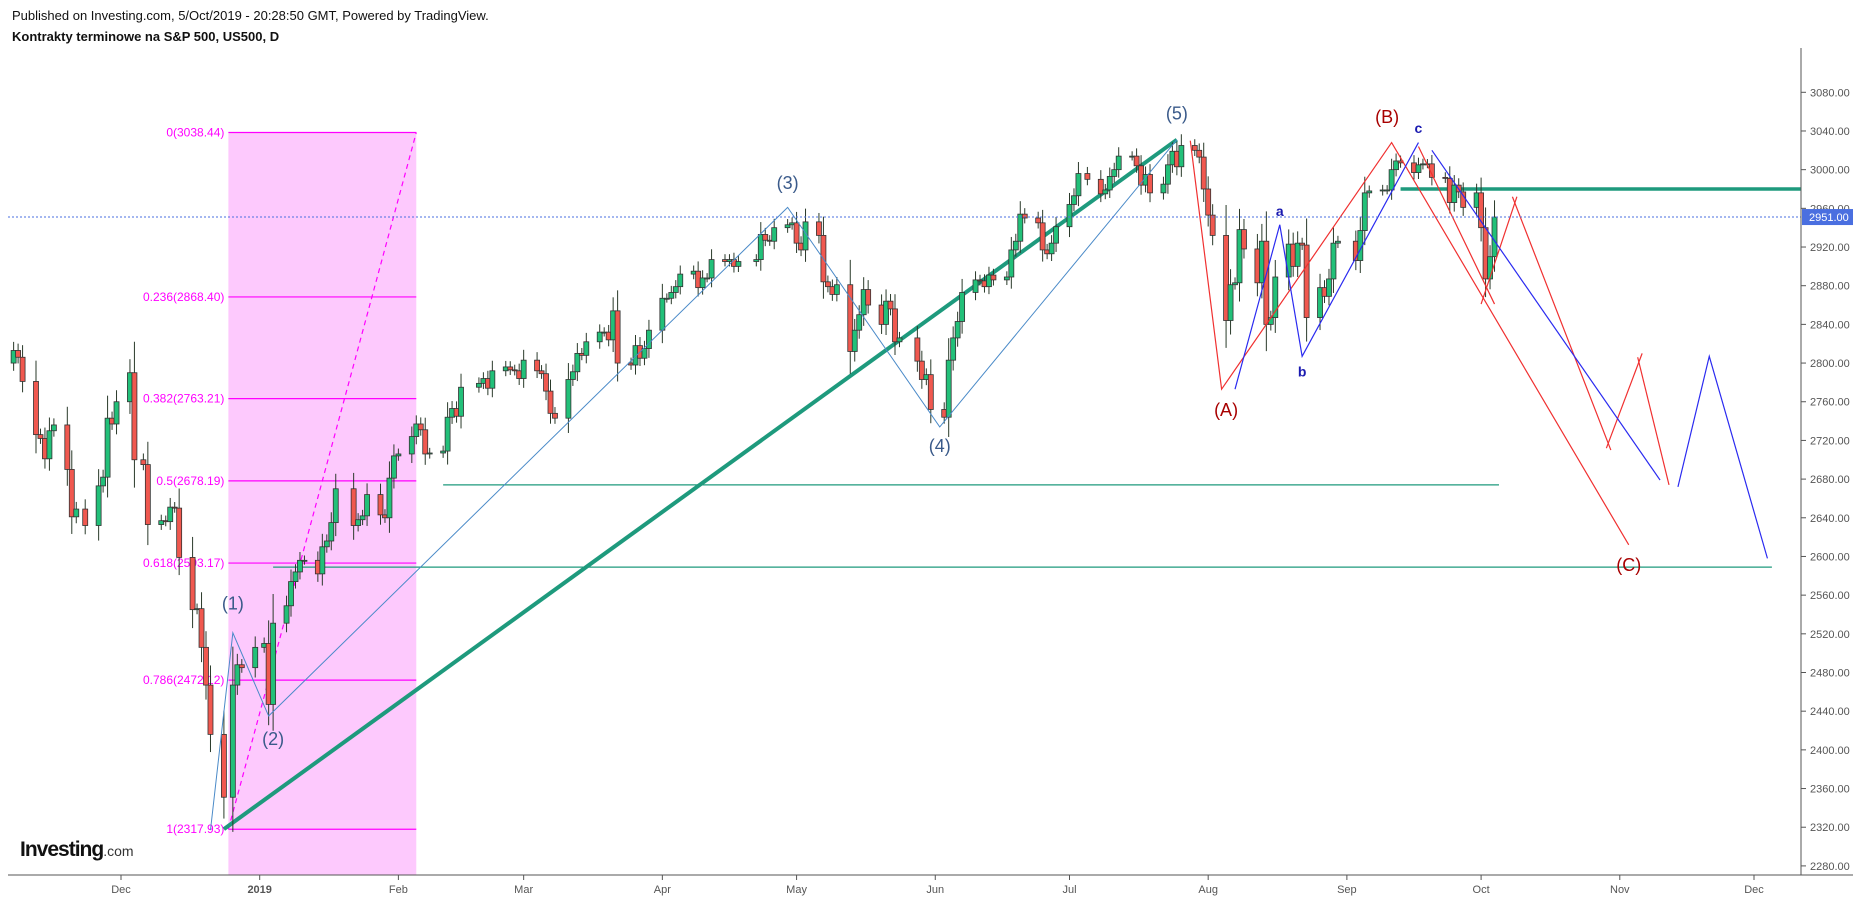 The image size is (1853, 899). I want to click on abc-subwave-label: b, so click(1302, 372).